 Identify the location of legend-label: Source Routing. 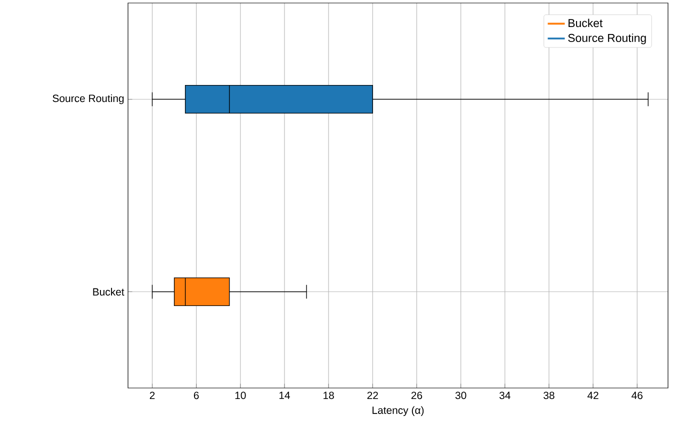
(607, 39).